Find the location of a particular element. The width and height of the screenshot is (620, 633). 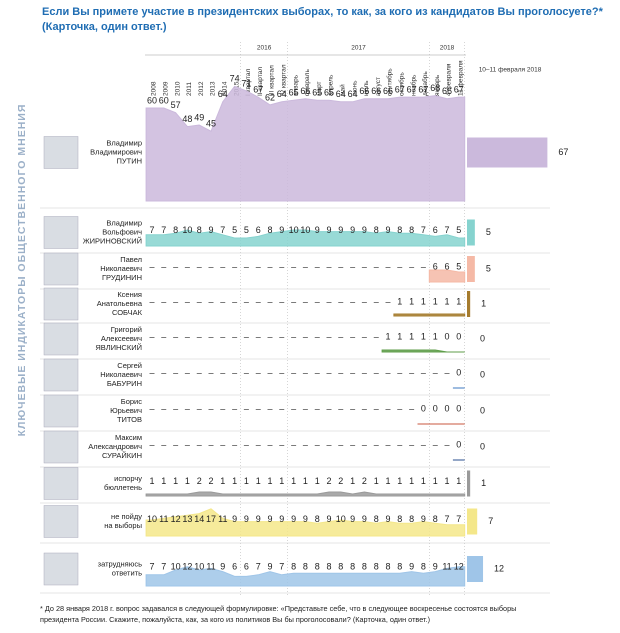

value-label: 14 is located at coordinates (199, 519).